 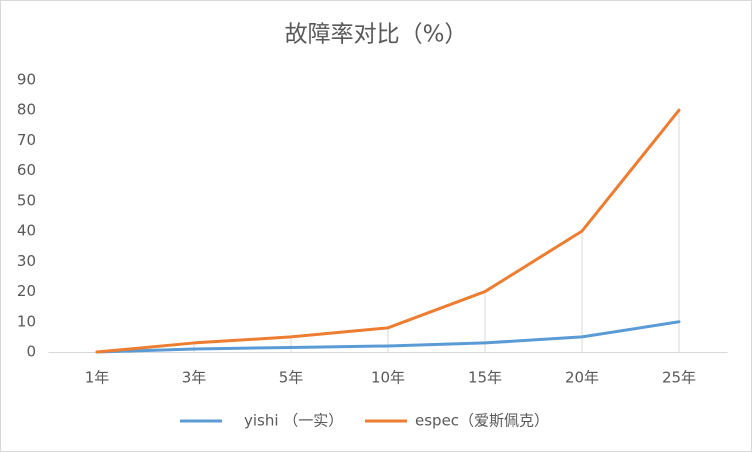 What do you see at coordinates (293, 421) in the screenshot?
I see `legend-label: yishi （一实）` at bounding box center [293, 421].